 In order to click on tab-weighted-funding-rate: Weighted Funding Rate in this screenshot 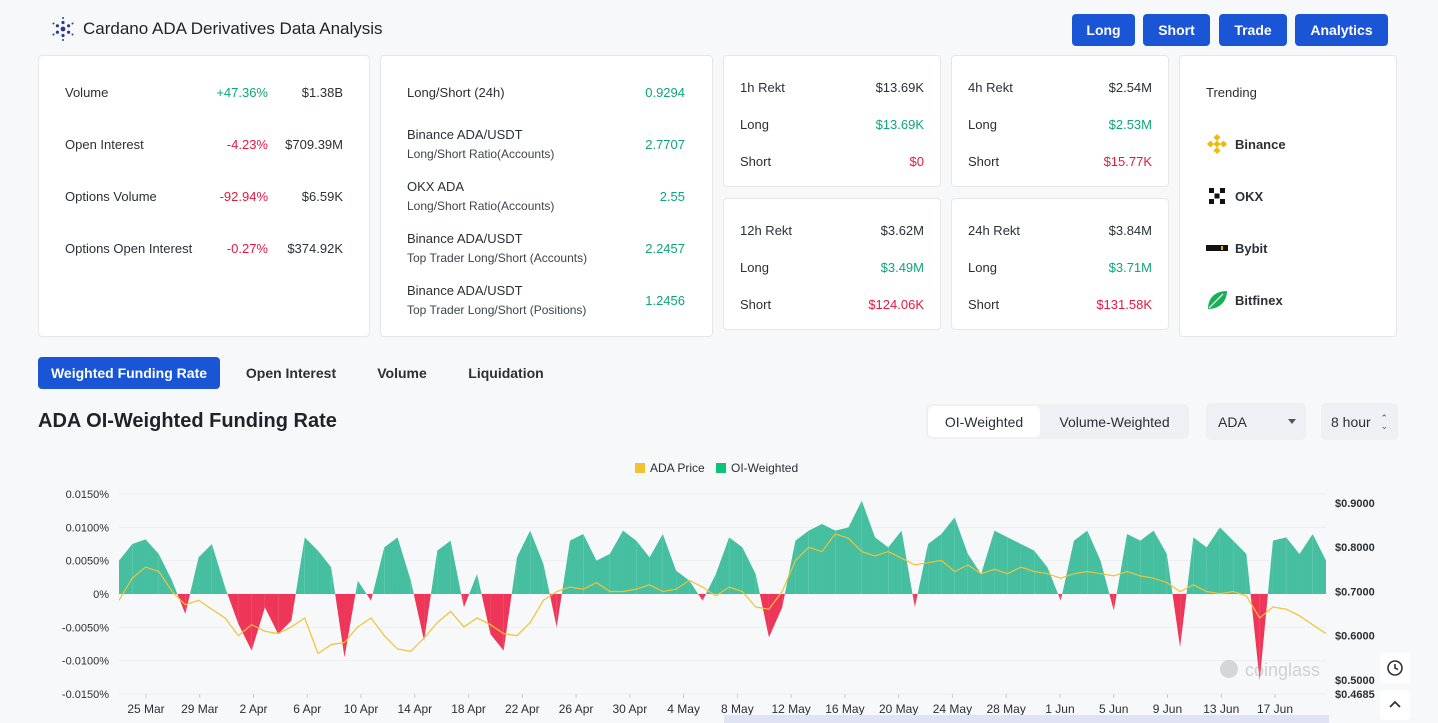, I will do `click(129, 373)`.